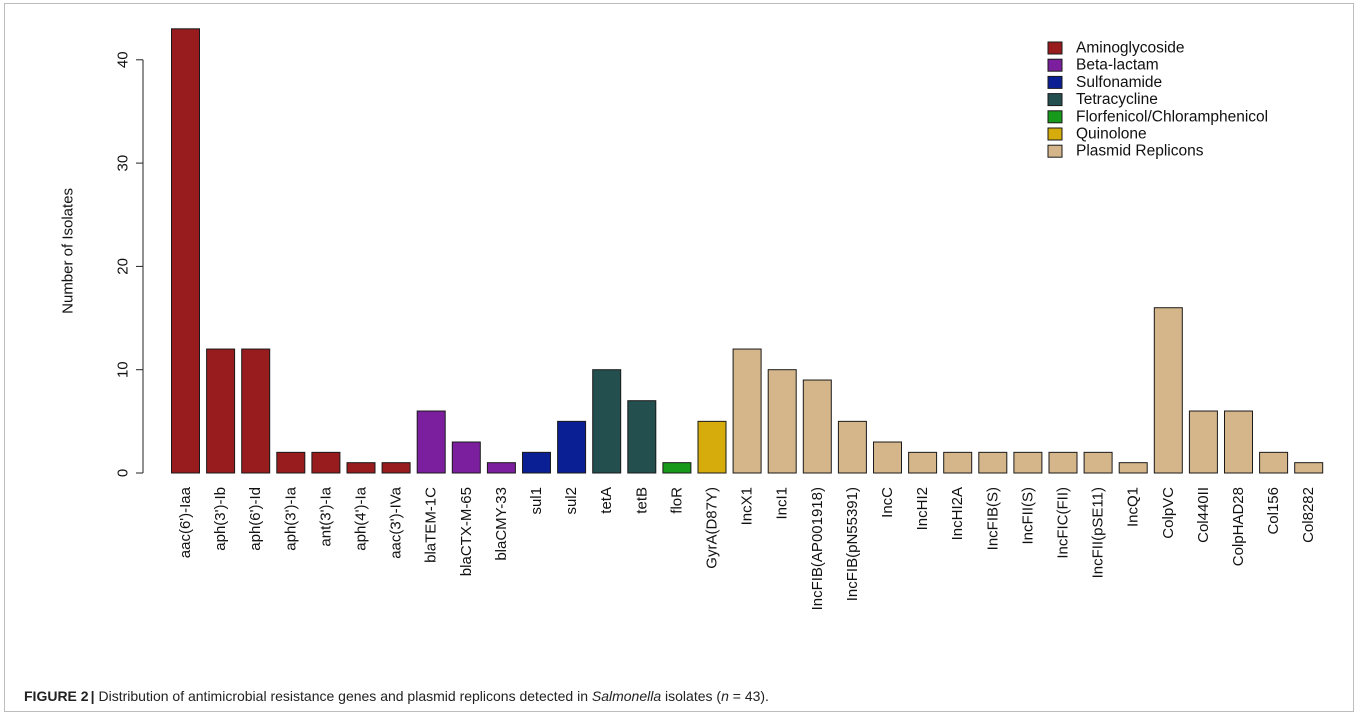  I want to click on caption-text-end: = 43)., so click(748, 696).